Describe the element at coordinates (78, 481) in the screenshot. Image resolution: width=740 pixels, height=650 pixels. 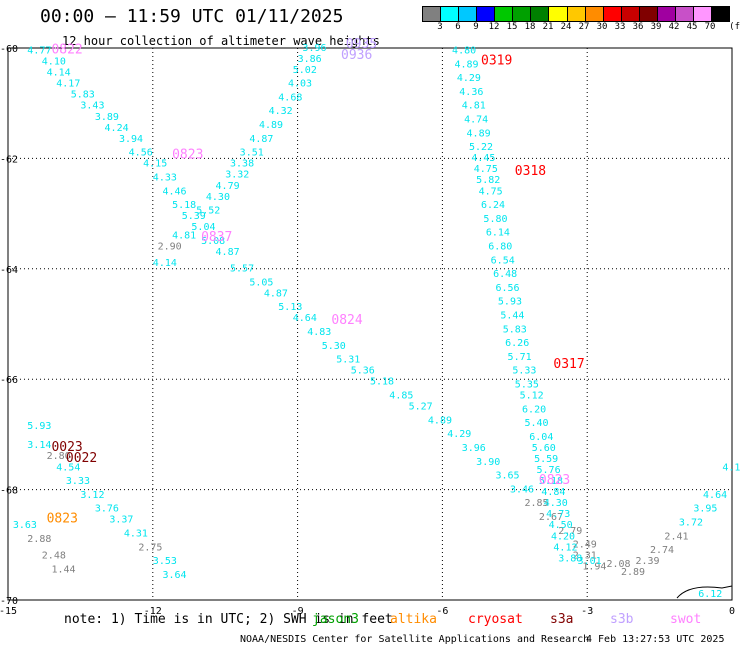
I see `wave-height-value: 3.33` at that location.